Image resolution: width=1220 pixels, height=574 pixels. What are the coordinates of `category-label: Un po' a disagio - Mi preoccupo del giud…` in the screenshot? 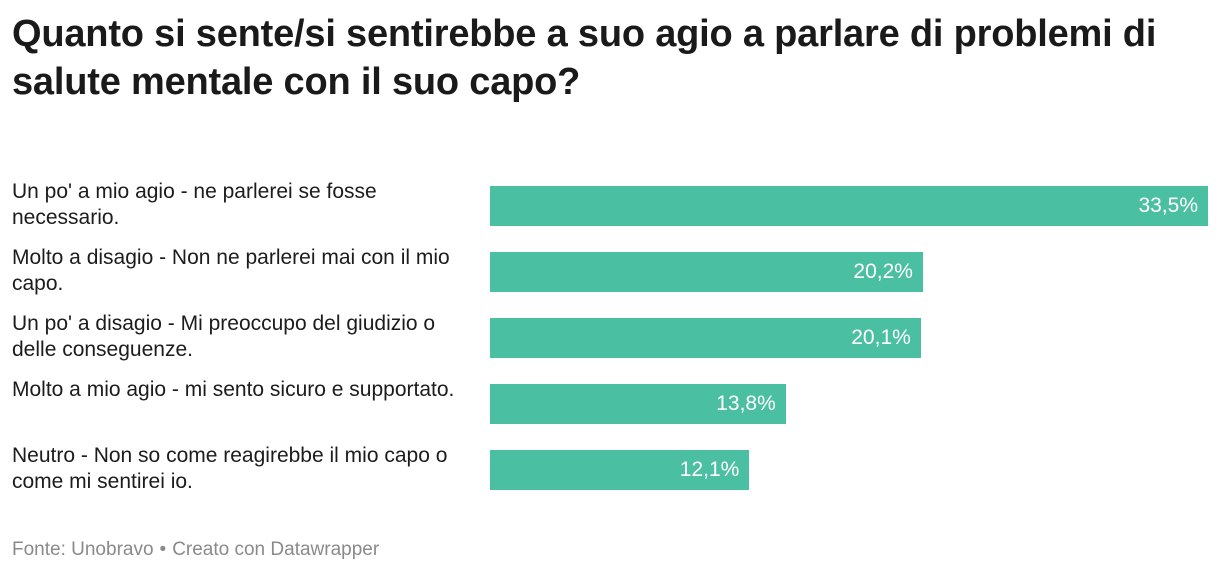 It's located at (224, 336).